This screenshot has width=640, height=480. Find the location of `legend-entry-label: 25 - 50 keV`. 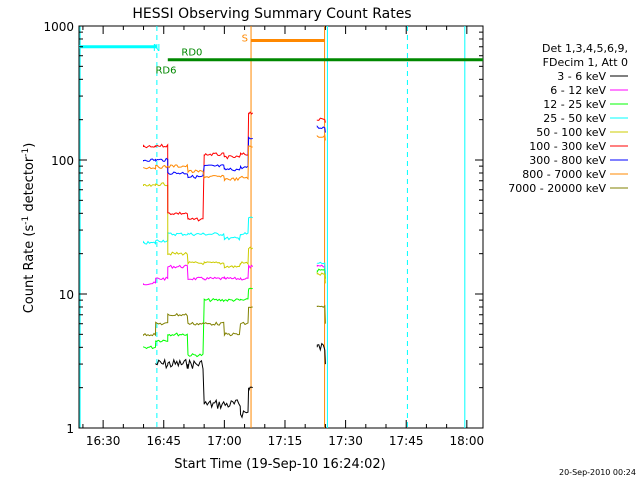

legend-entry-label: 25 - 50 keV is located at coordinates (574, 118).